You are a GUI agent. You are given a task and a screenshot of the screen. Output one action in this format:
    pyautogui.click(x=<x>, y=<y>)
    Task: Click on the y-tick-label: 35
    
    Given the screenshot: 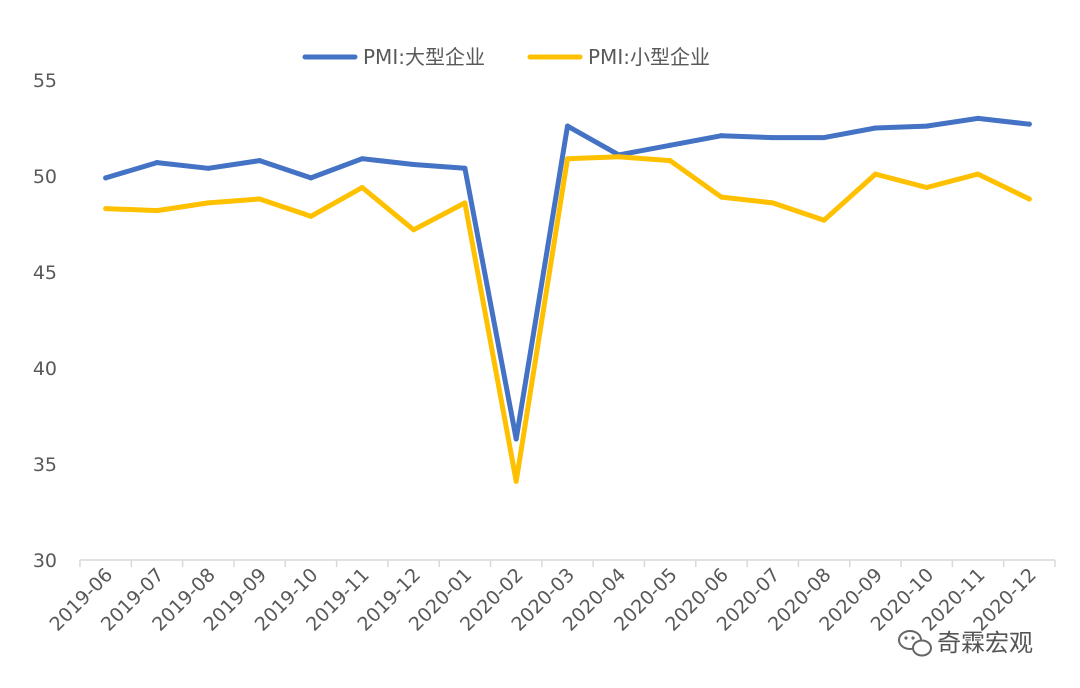 What is the action you would take?
    pyautogui.click(x=45, y=465)
    